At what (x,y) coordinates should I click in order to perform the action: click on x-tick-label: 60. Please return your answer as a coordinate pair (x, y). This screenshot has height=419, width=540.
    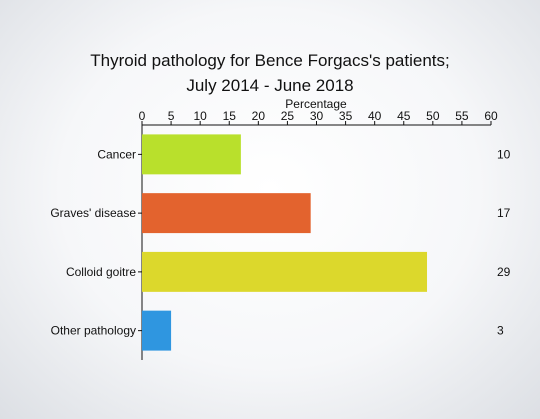
    Looking at the image, I should click on (491, 116).